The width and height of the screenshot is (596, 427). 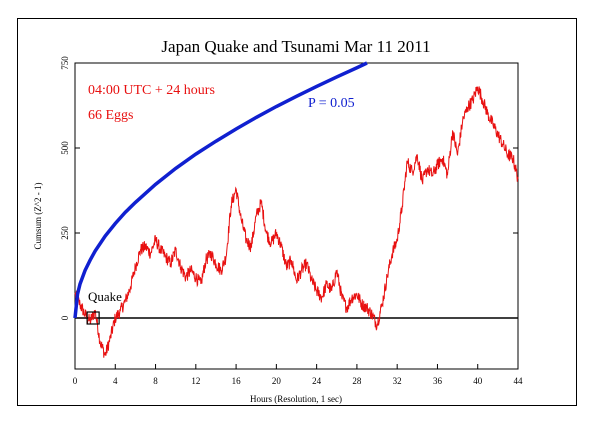 What do you see at coordinates (478, 381) in the screenshot?
I see `x-tick-label: 40` at bounding box center [478, 381].